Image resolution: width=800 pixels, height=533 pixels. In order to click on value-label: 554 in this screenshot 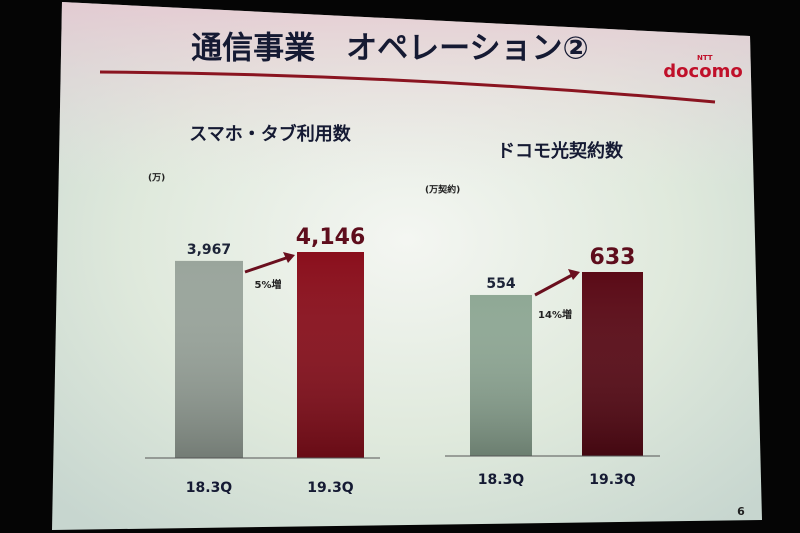, I will do `click(500, 284)`.